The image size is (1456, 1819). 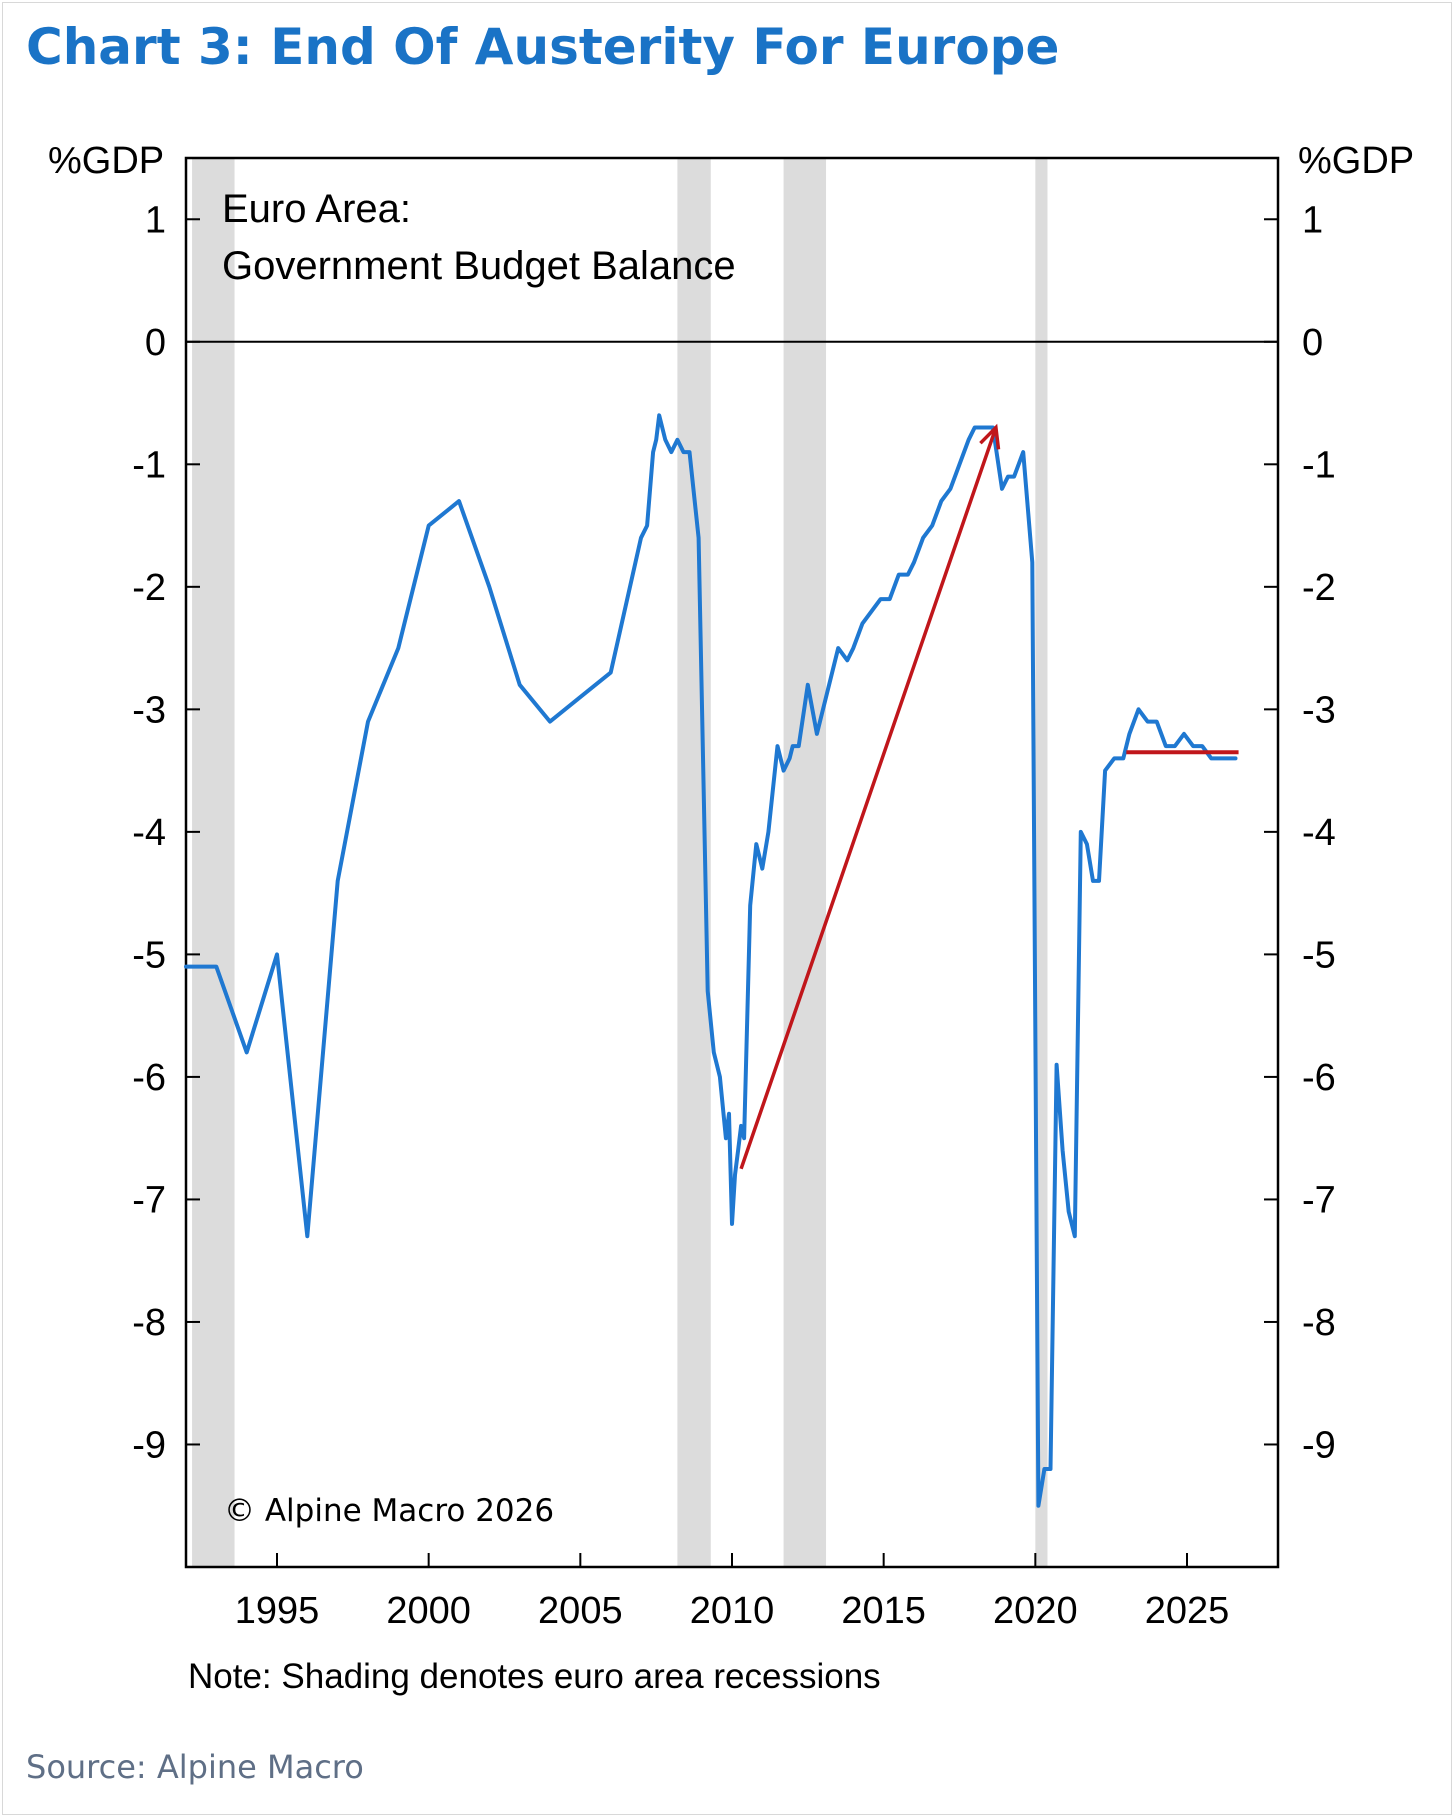 I want to click on y-tick-label-right: 1, so click(x=1312, y=220).